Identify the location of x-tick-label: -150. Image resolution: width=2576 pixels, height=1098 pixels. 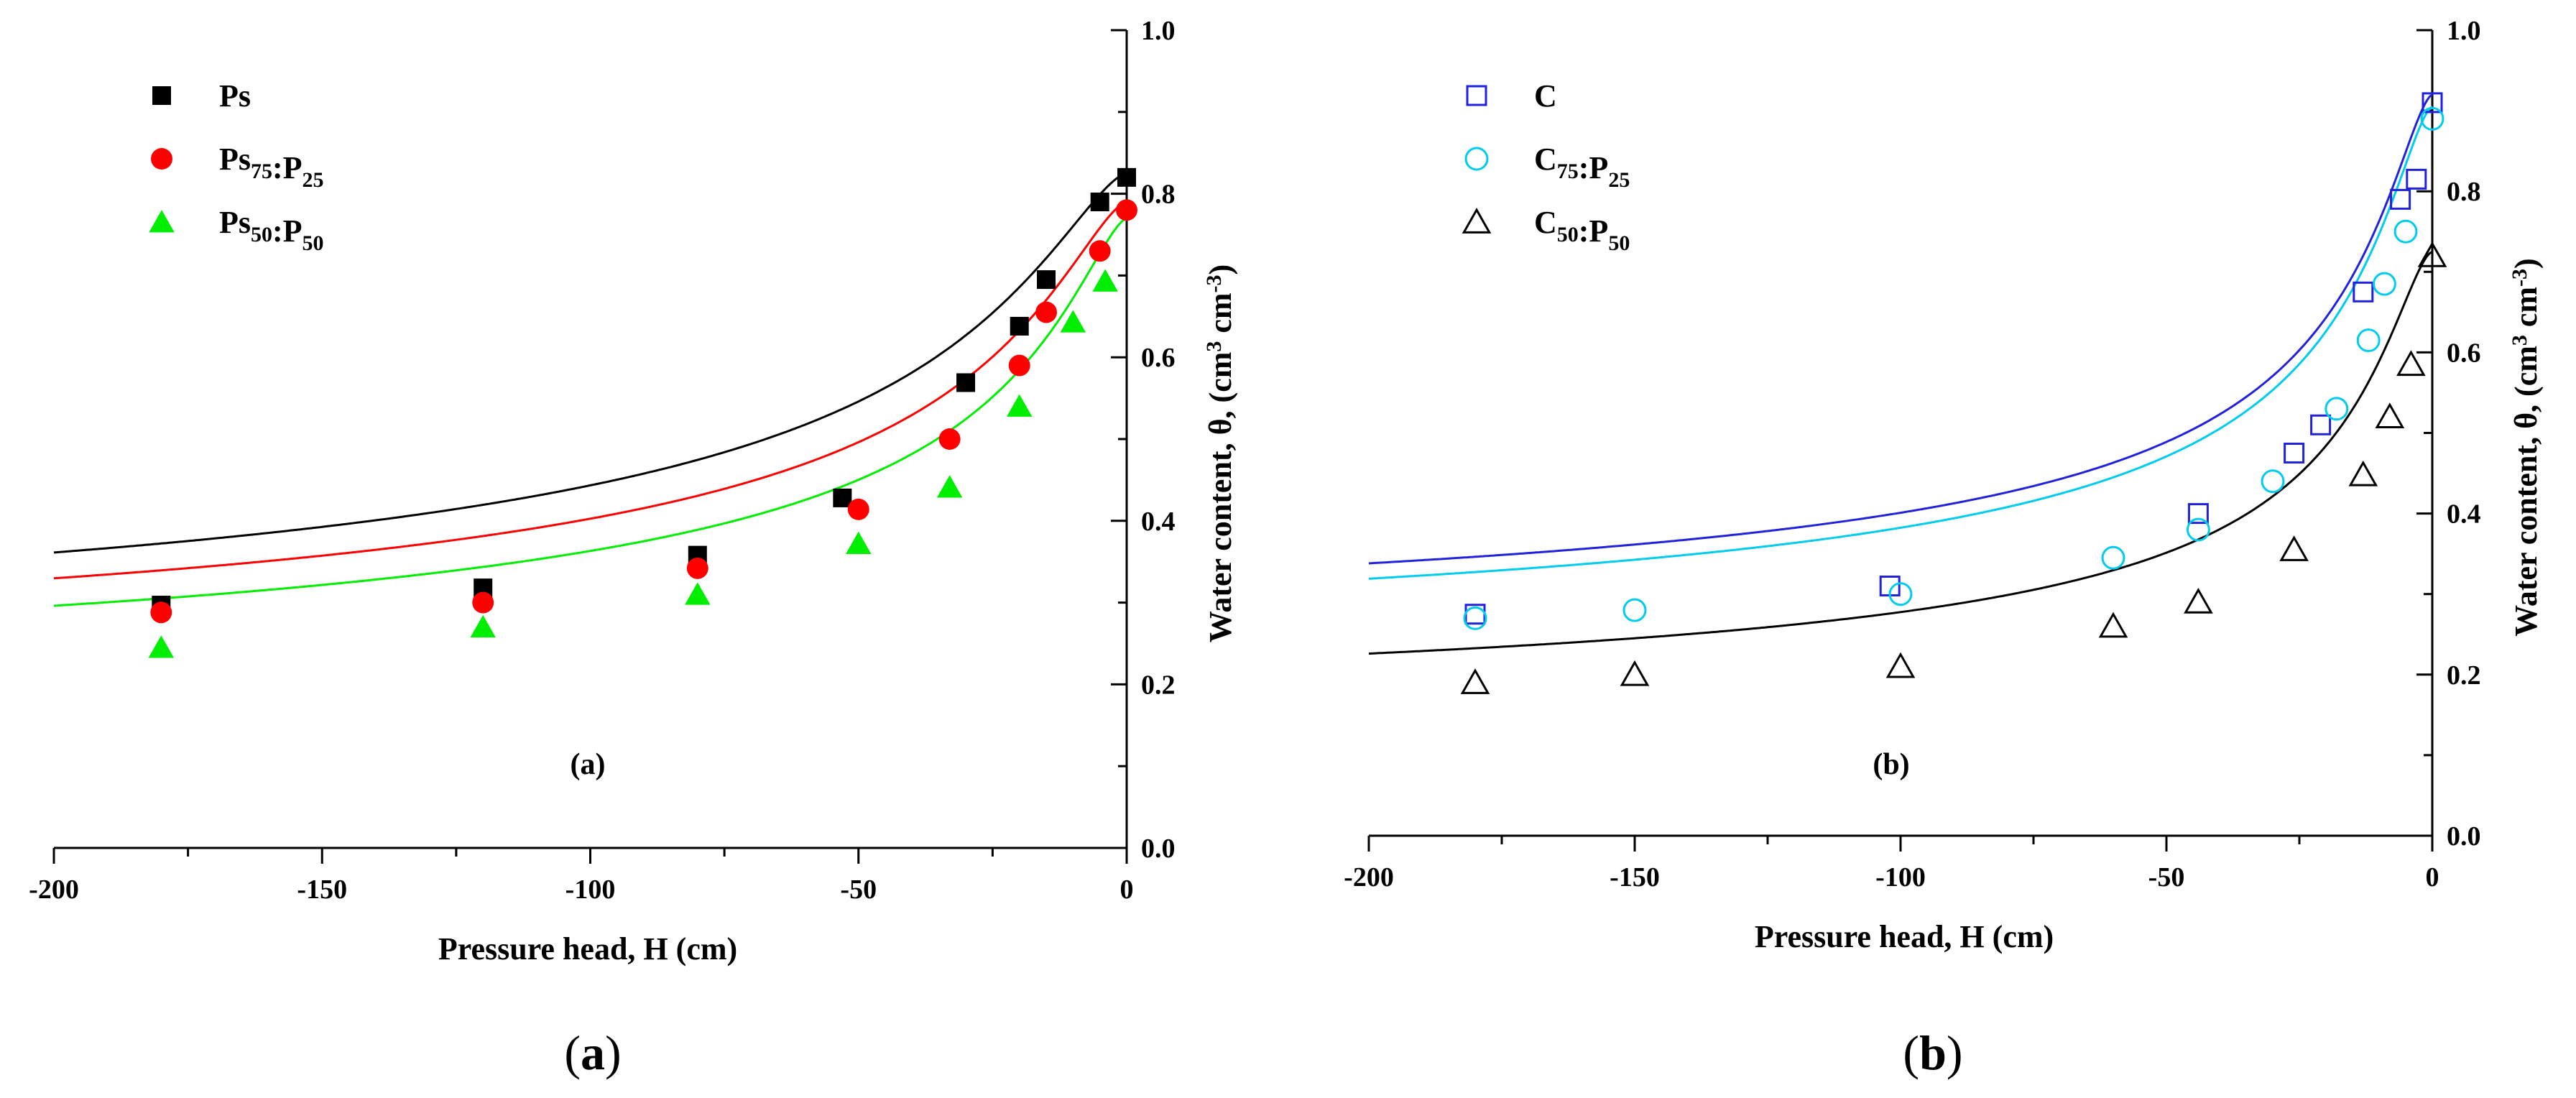
(322, 890).